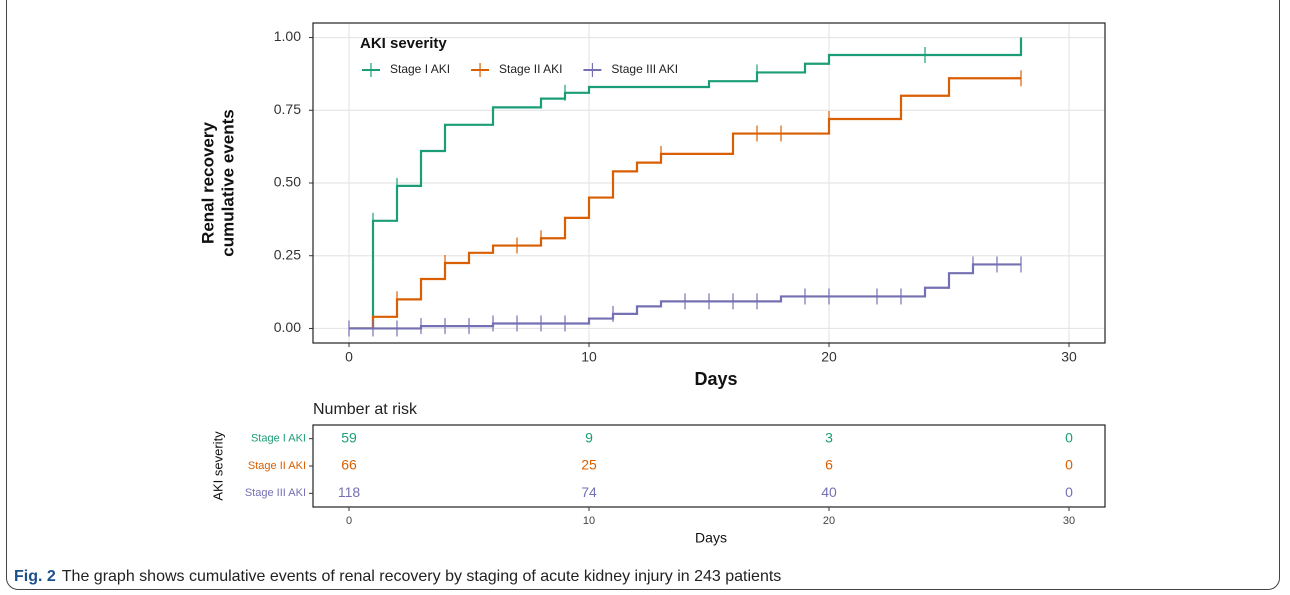  Describe the element at coordinates (829, 437) in the screenshot. I see `risk-count: 3` at that location.